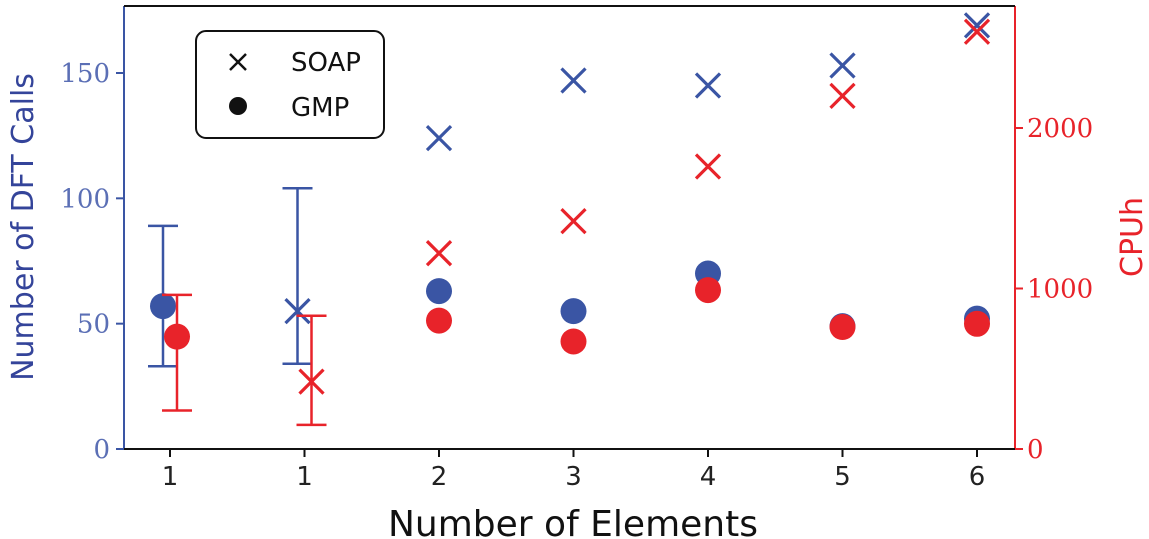  Describe the element at coordinates (1035, 450) in the screenshot. I see `y2-tick-label: 0` at that location.